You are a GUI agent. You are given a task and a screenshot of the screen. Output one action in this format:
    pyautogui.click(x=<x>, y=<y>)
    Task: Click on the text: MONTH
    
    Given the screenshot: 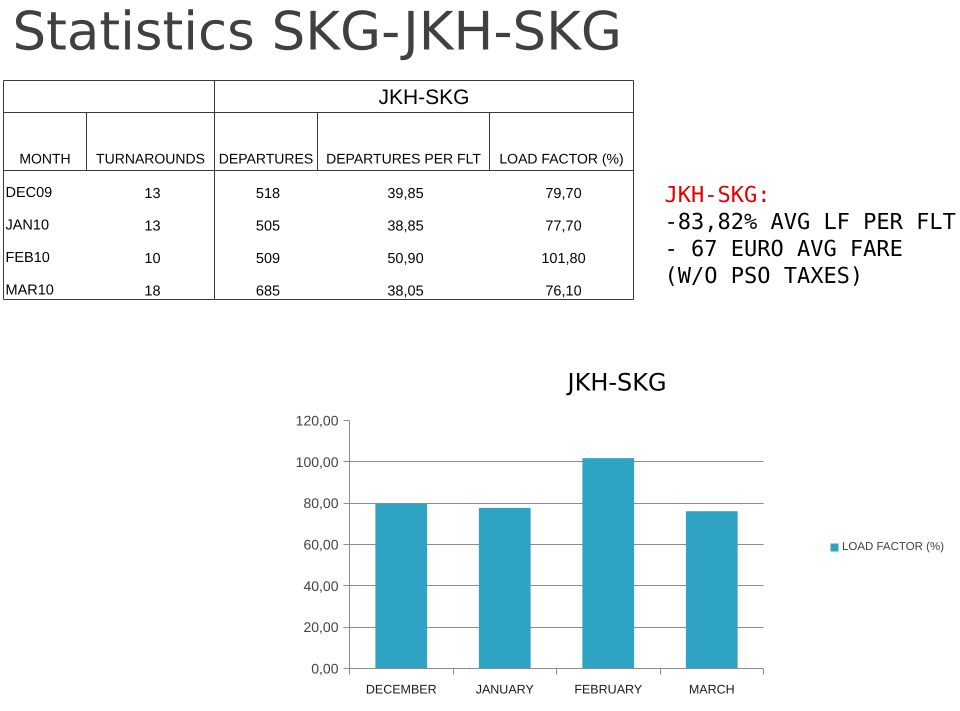 What is the action you would take?
    pyautogui.click(x=45, y=158)
    